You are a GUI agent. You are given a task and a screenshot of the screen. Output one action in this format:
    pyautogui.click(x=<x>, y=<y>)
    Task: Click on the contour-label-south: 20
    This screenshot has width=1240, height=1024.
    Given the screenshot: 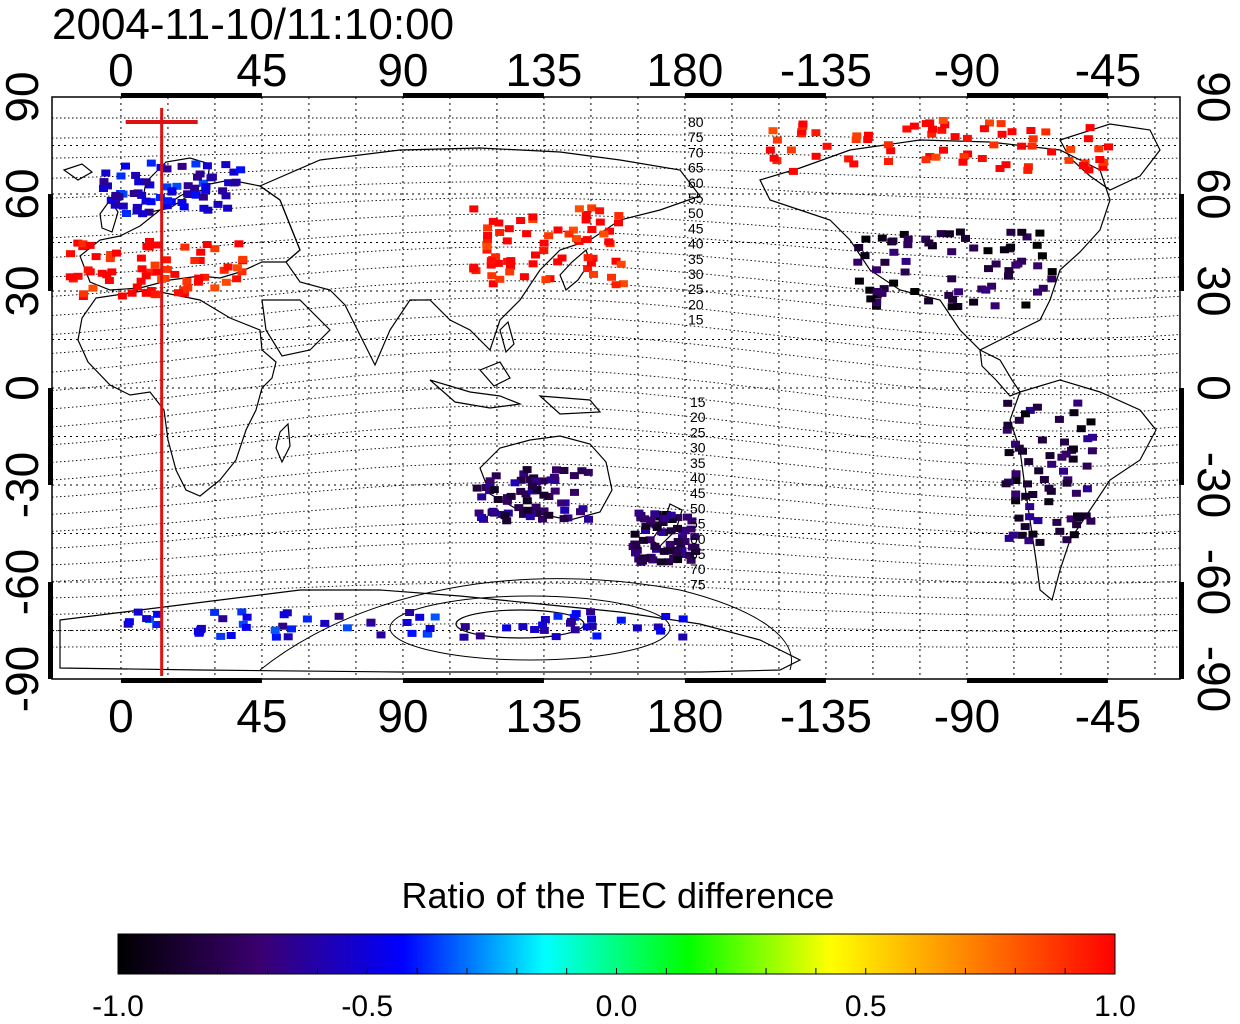 What is the action you would take?
    pyautogui.click(x=698, y=417)
    